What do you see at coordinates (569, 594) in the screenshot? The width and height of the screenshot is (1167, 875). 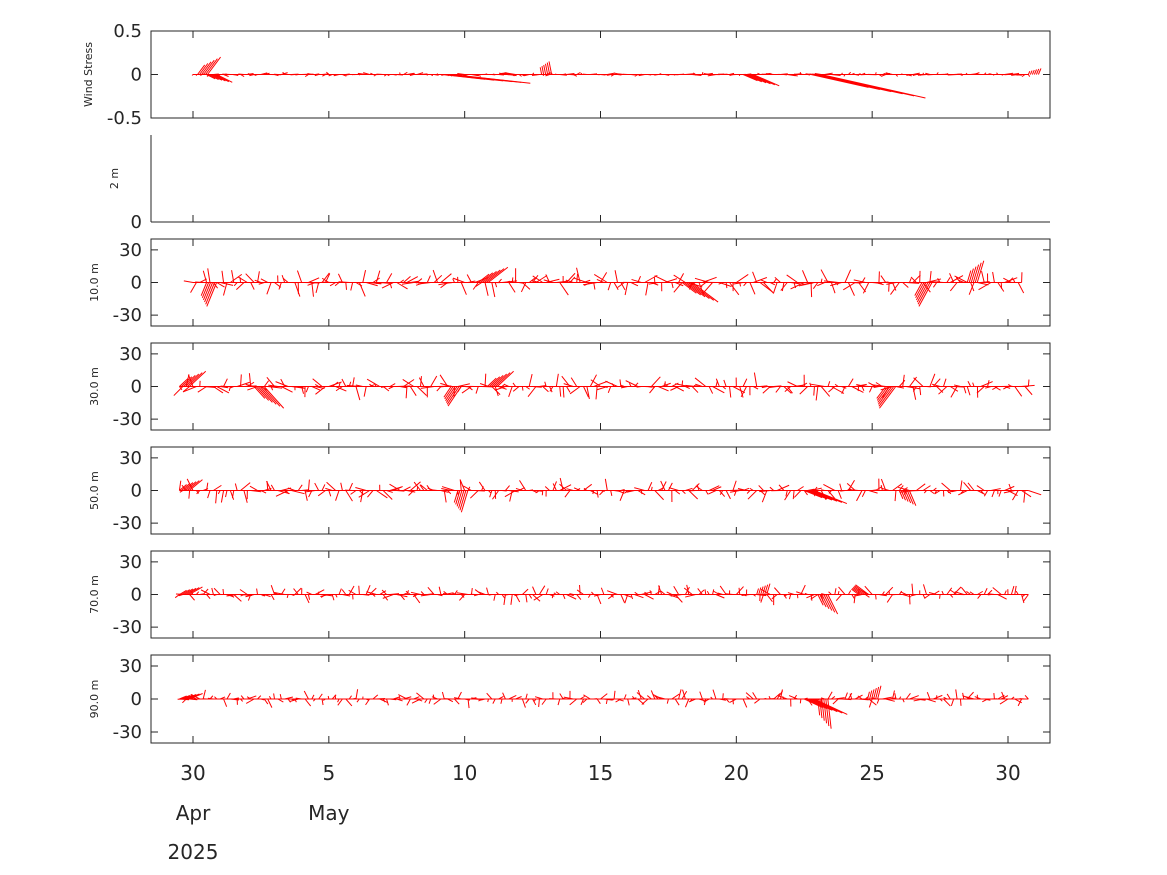 I see `panel-70-0-m: 30 0 -30 70.0 m` at bounding box center [569, 594].